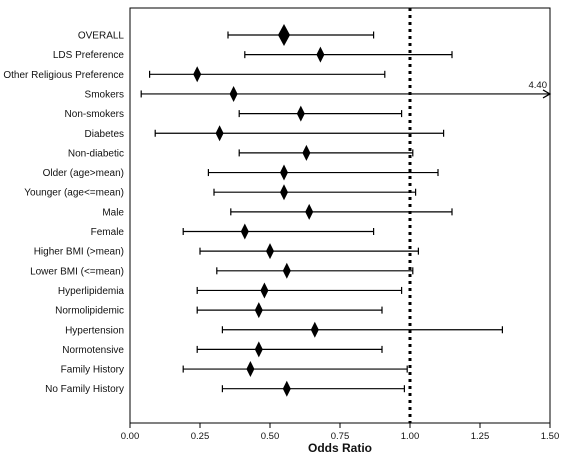 Image resolution: width=565 pixels, height=458 pixels. I want to click on forest-row: Non-smokers, so click(234, 113).